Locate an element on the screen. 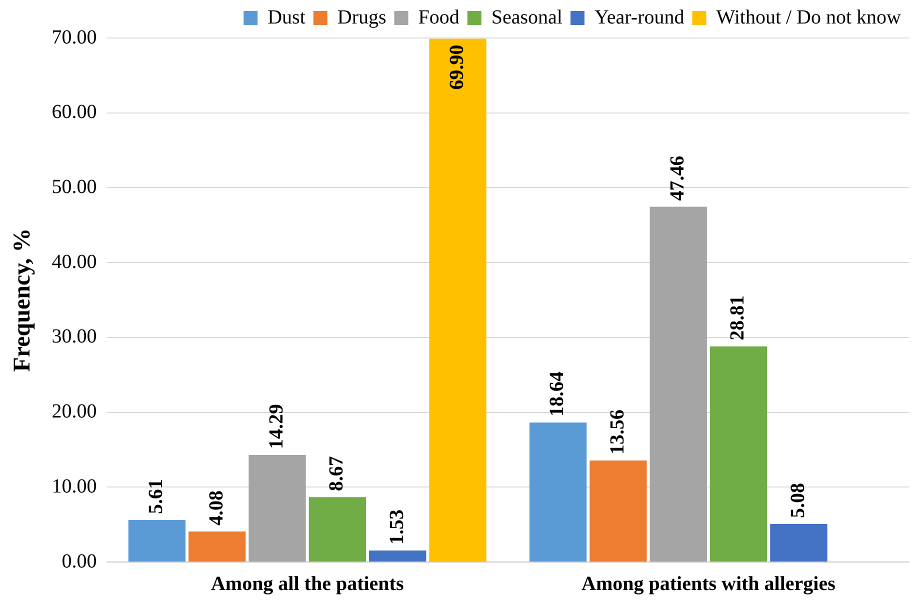  data-label: 18.64 is located at coordinates (557, 393).